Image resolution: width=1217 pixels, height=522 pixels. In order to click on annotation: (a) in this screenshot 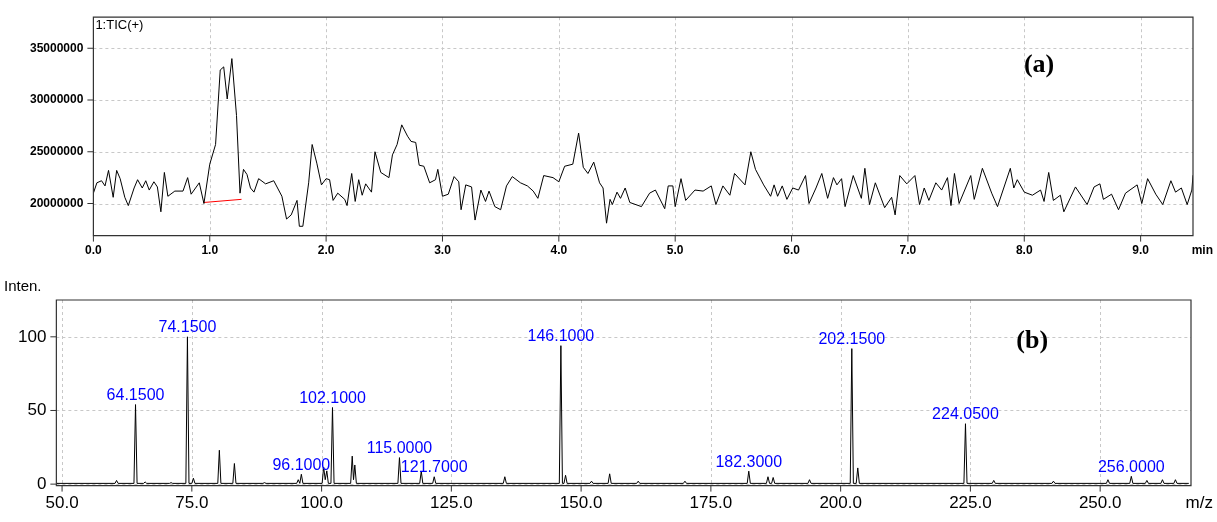, I will do `click(1039, 63)`.